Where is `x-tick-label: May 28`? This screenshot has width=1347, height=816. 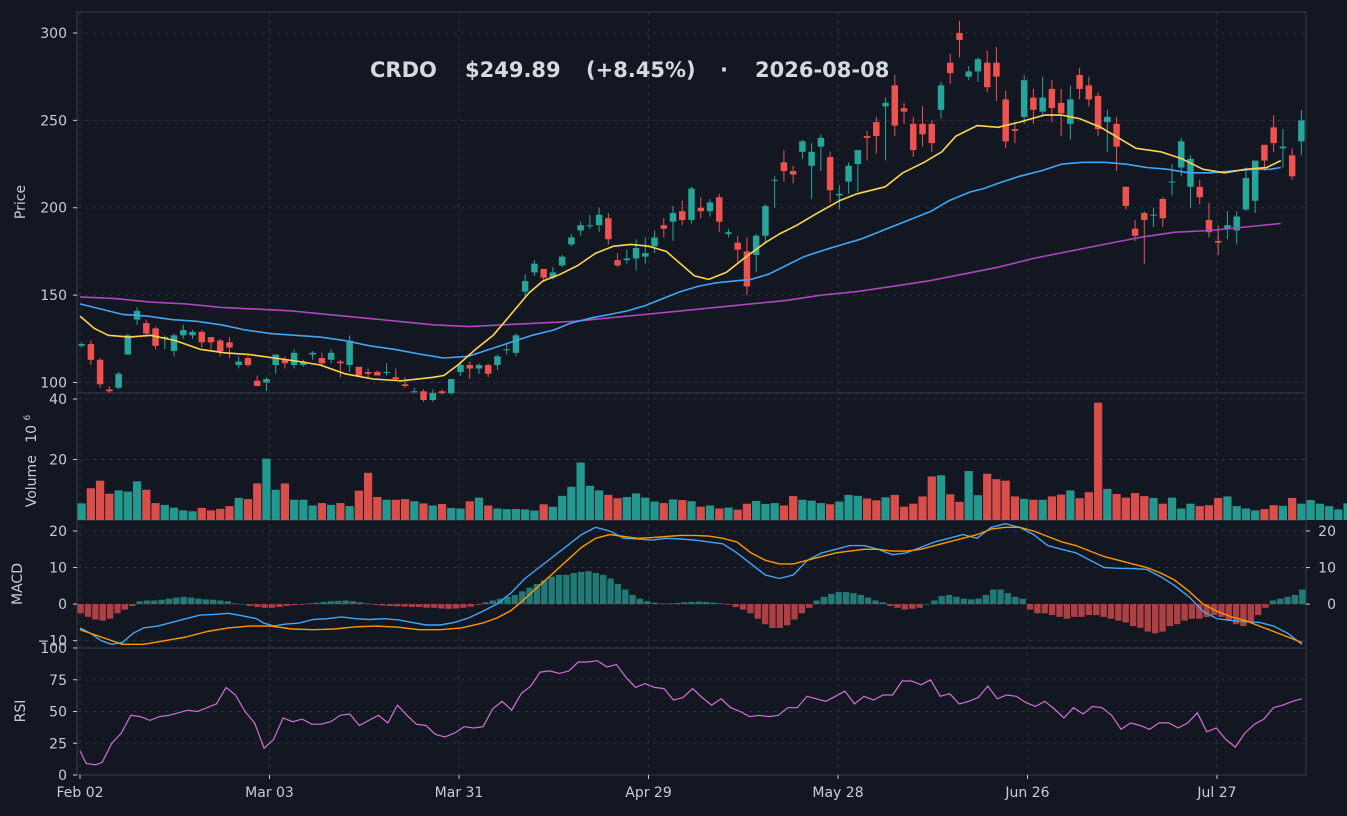 x-tick-label: May 28 is located at coordinates (837, 793).